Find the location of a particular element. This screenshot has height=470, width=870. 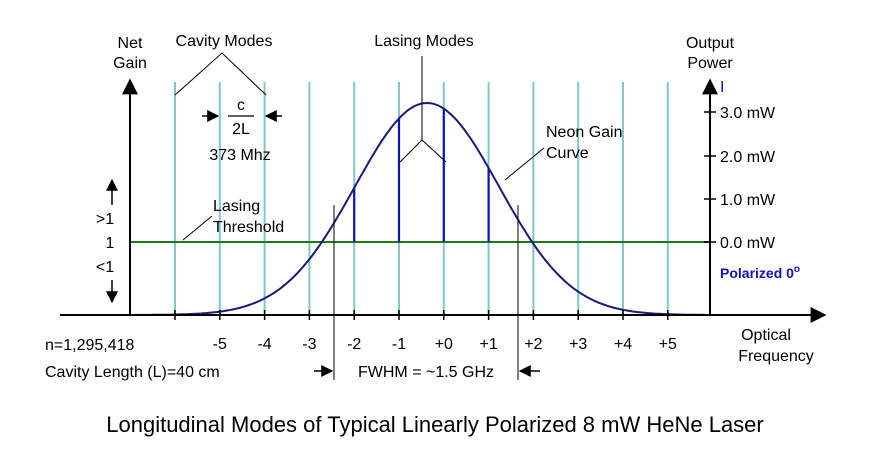

frequency-title-line2: Frequency is located at coordinates (776, 356).